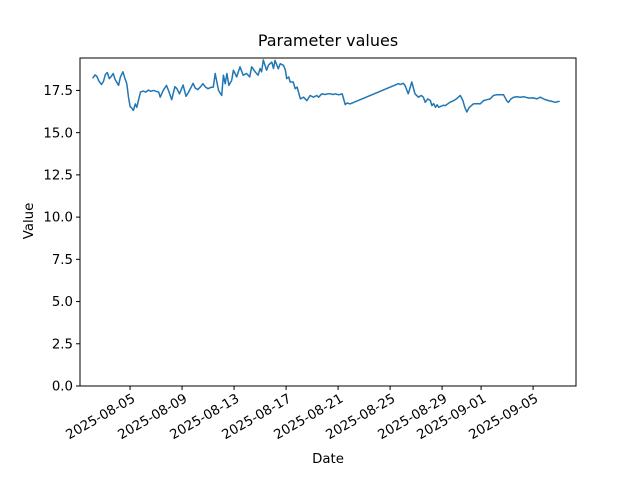 Image resolution: width=640 pixels, height=480 pixels. Describe the element at coordinates (58, 175) in the screenshot. I see `y-tick-label: 12.5` at that location.